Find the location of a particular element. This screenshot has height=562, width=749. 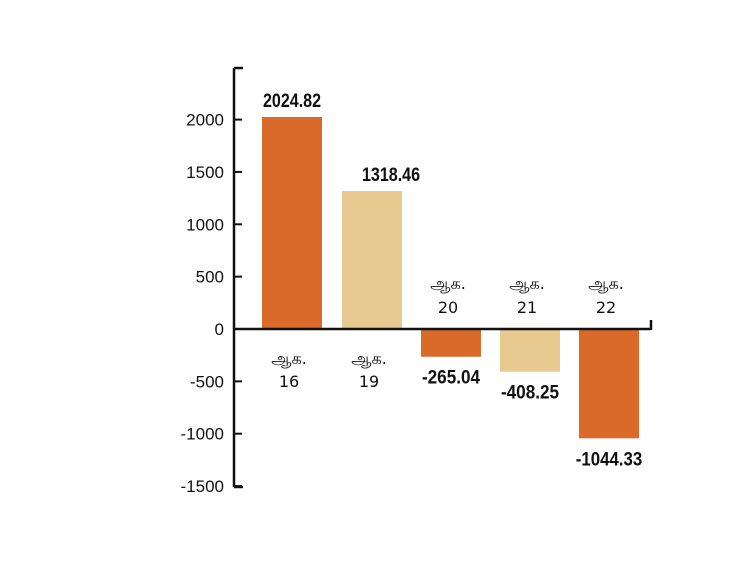

x-axis is located at coordinates (443, 325).